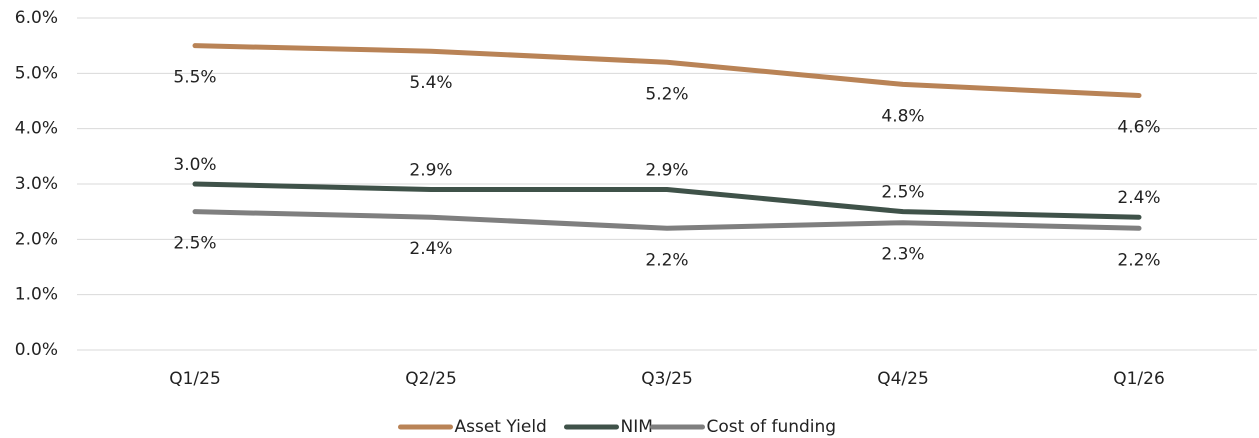 The image size is (1259, 438). I want to click on data-label: 4.8%, so click(902, 116).